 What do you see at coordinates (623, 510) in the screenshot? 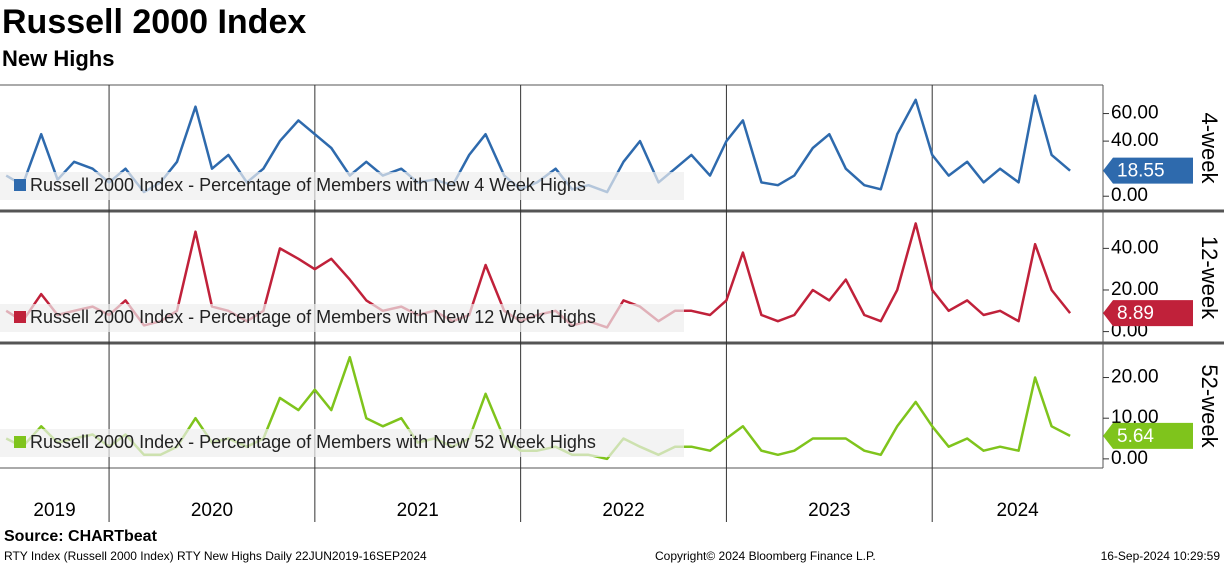
I see `x-tick-label: 2022` at bounding box center [623, 510].